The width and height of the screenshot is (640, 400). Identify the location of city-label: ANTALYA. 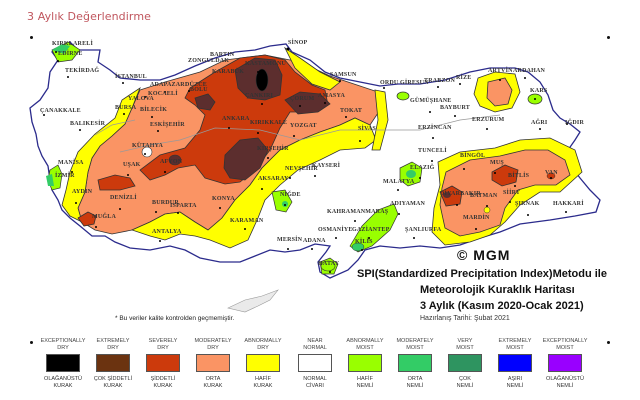
(167, 232).